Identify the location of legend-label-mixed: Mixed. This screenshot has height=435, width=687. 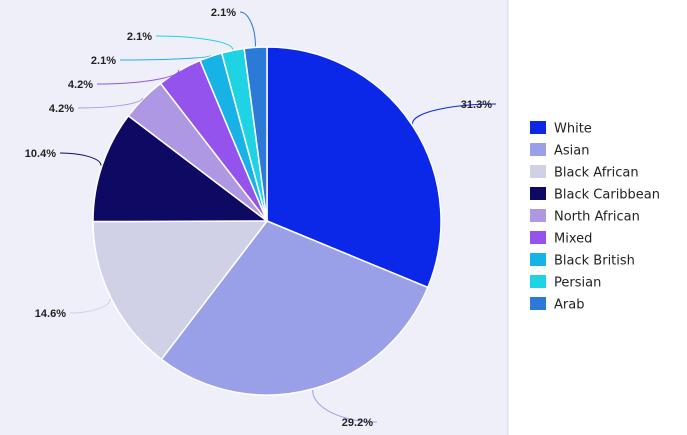
(573, 239).